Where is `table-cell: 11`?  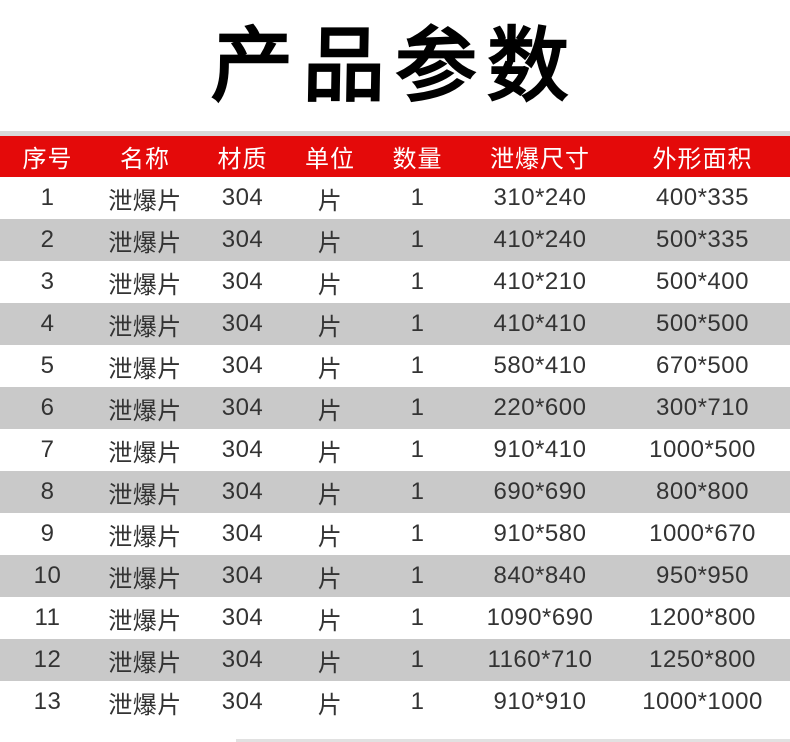
table-cell: 11 is located at coordinates (47, 617).